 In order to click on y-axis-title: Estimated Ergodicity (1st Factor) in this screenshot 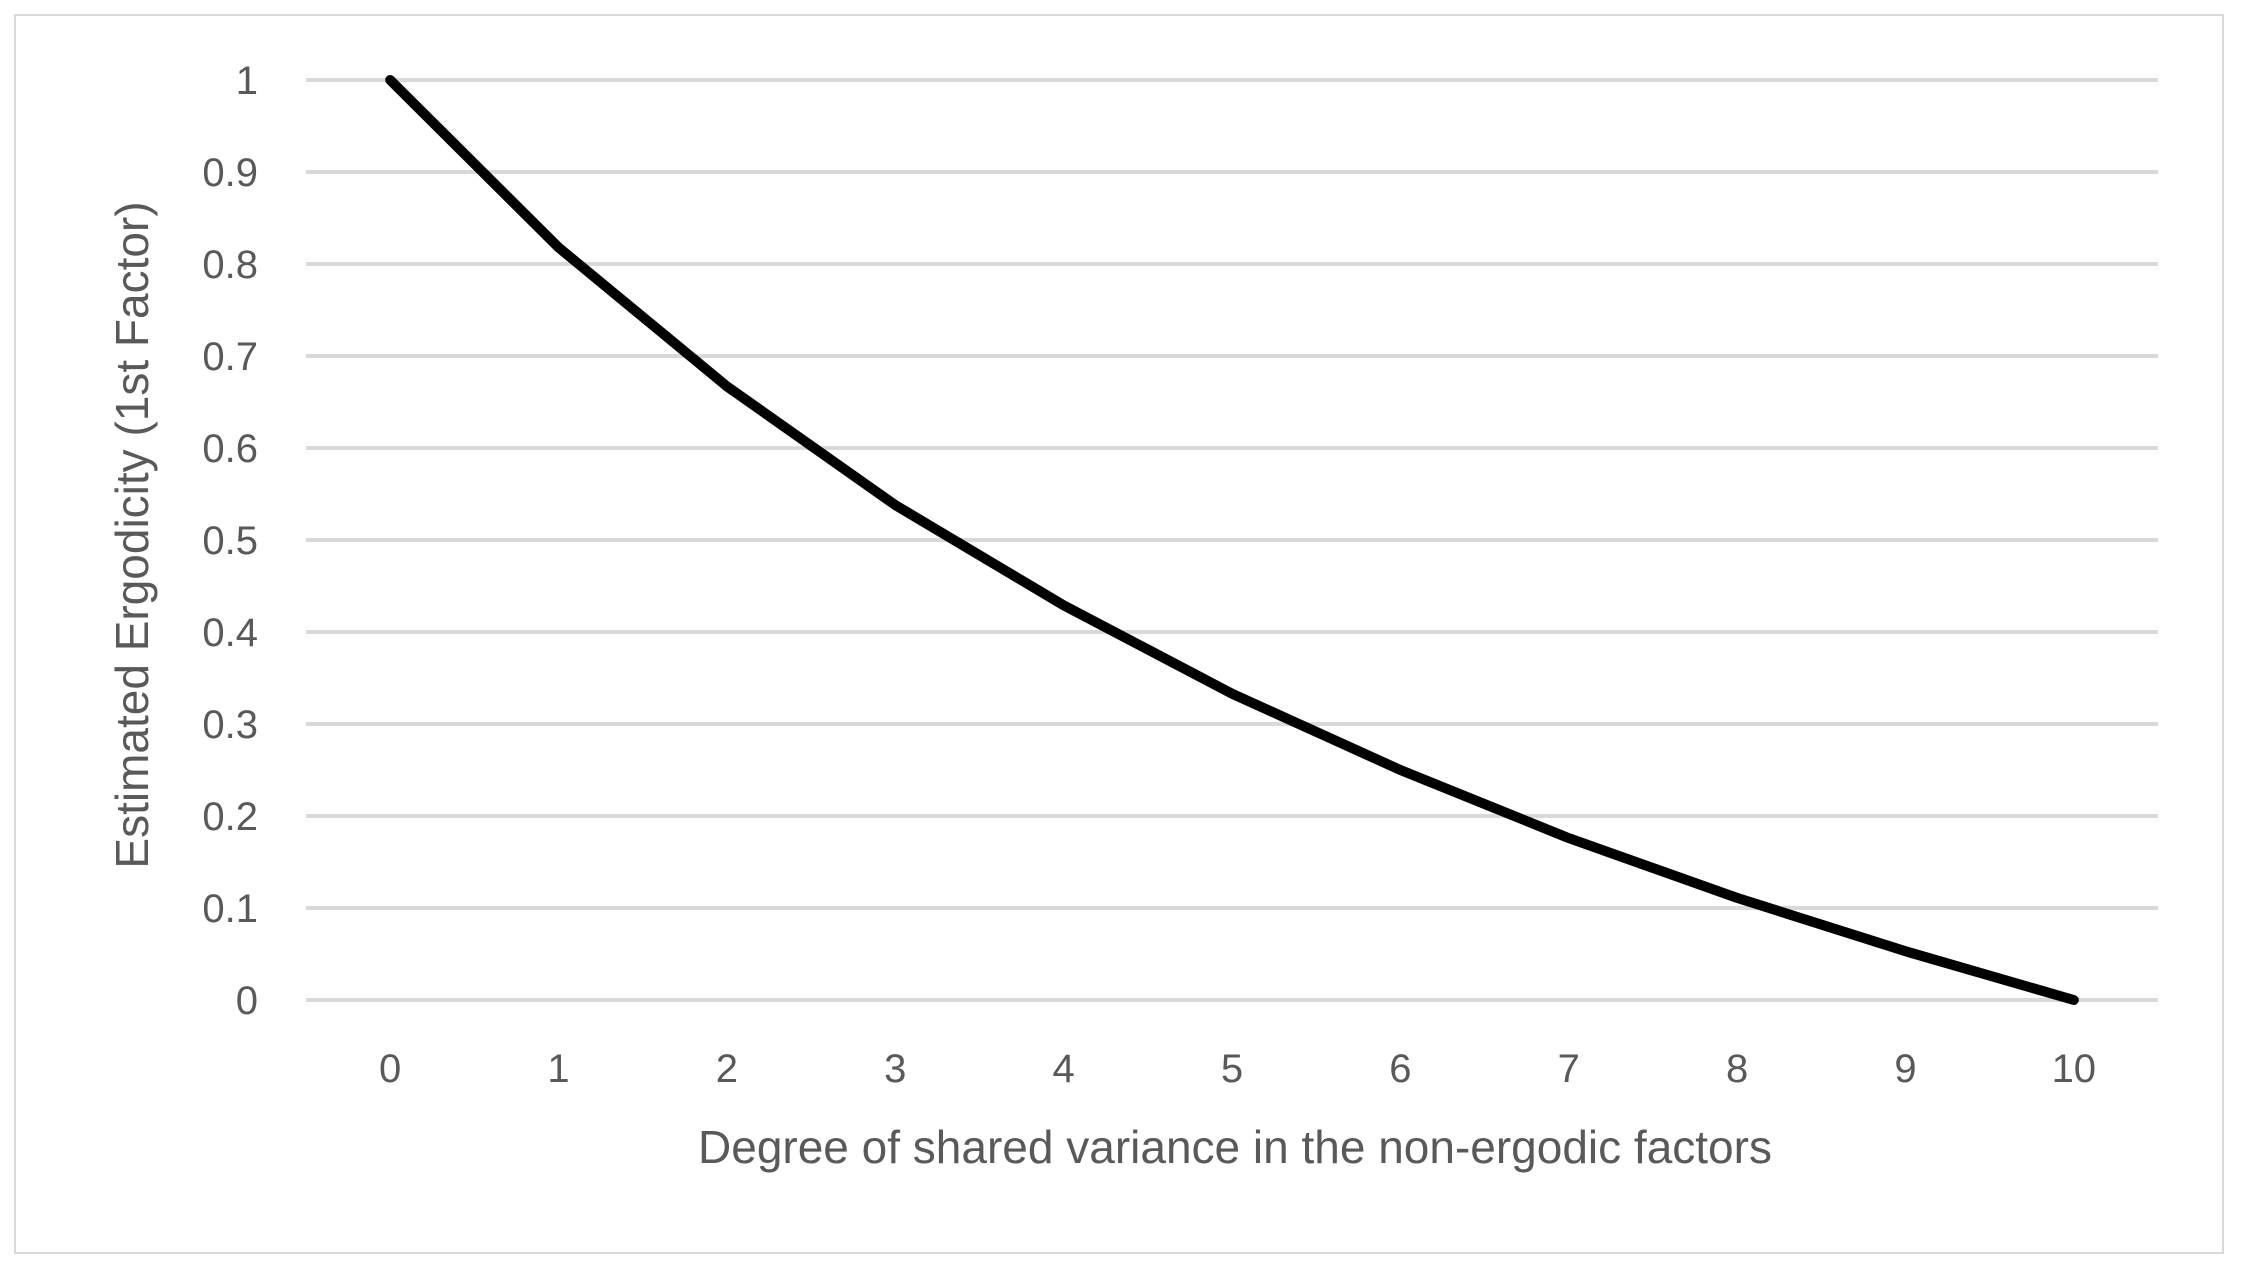, I will do `click(132, 534)`.